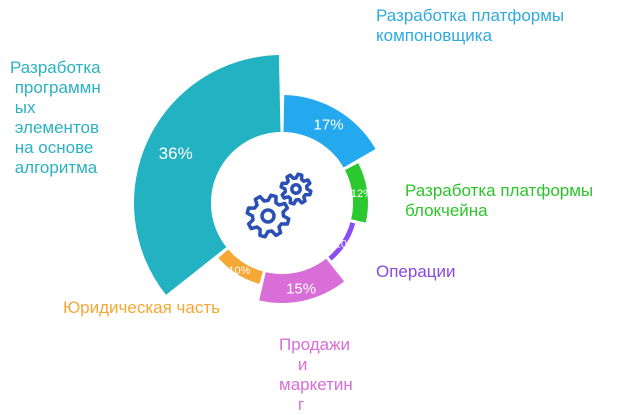 The height and width of the screenshot is (415, 635). Describe the element at coordinates (416, 271) in the screenshot. I see `label-operations: Операции` at that location.